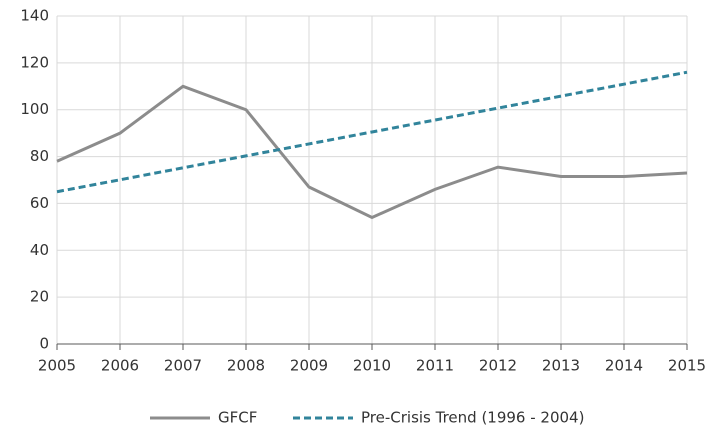 The image size is (707, 431). I want to click on x-tick-label: 2013, so click(561, 366).